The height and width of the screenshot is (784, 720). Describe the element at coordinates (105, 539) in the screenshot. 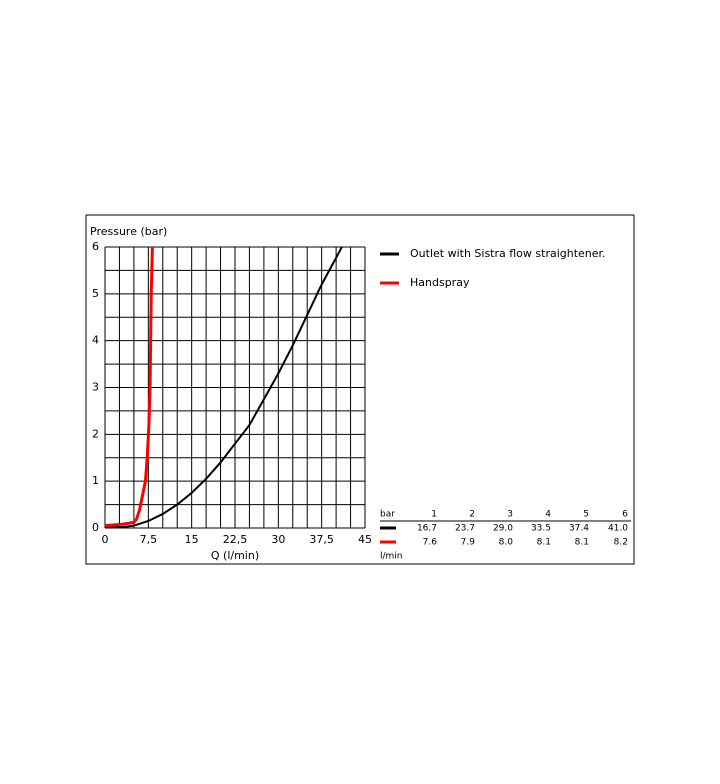

I see `x-tick-label: 0` at that location.